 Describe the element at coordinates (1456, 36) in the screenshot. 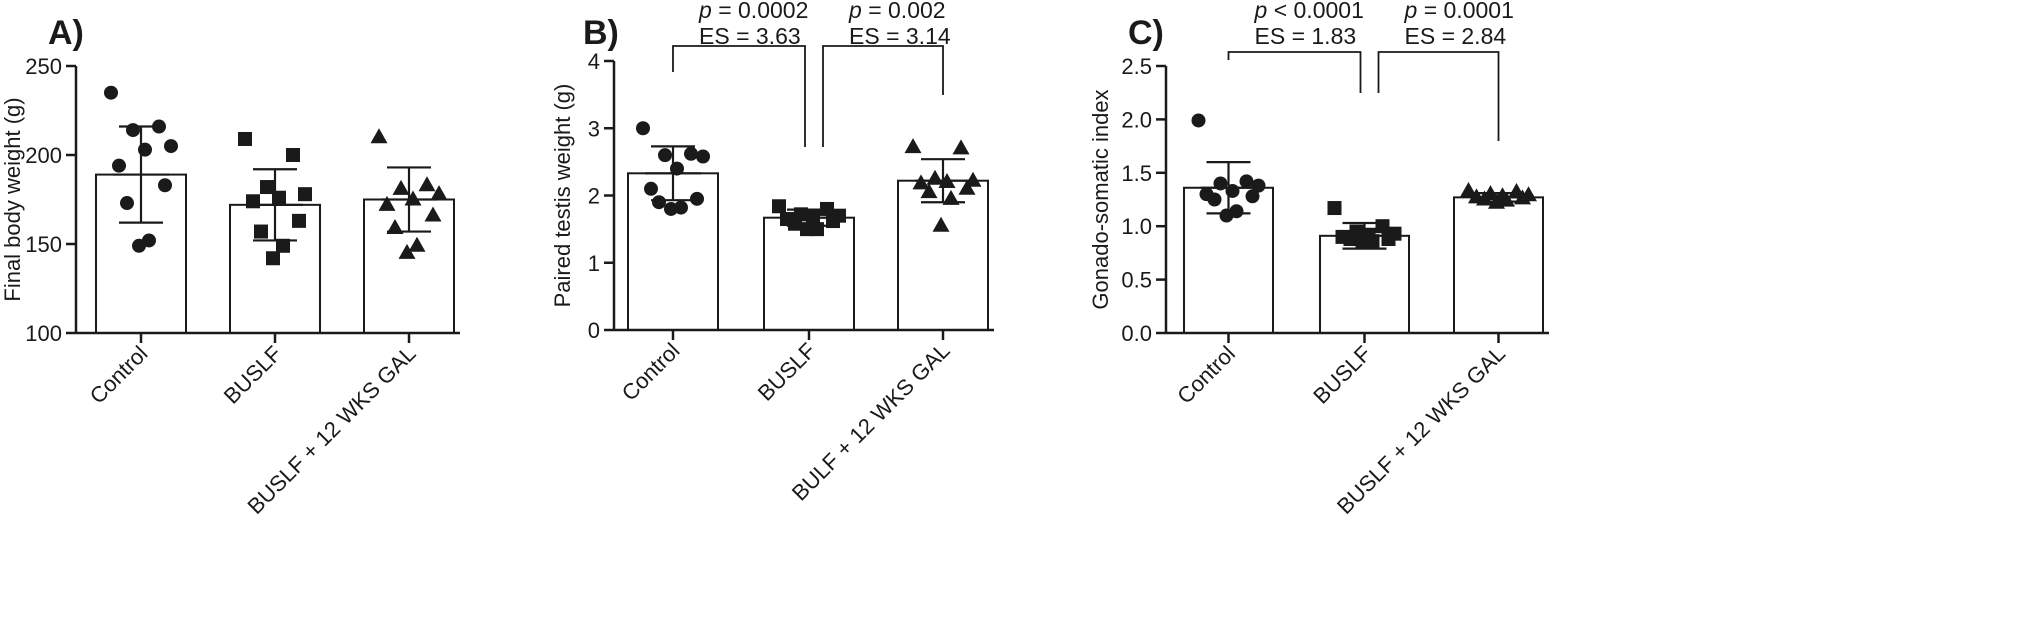

I see `effect-size-label: ES = 2.84` at that location.